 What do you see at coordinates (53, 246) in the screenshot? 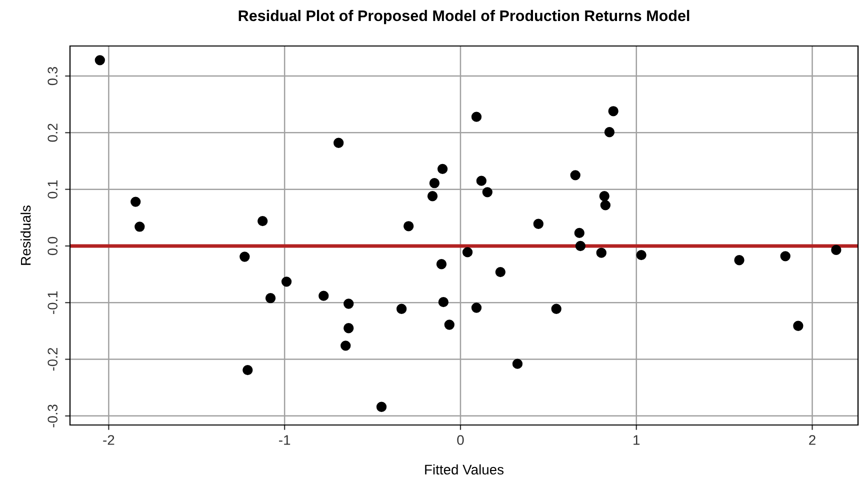
I see `y-tick-label: 0.0` at bounding box center [53, 246].